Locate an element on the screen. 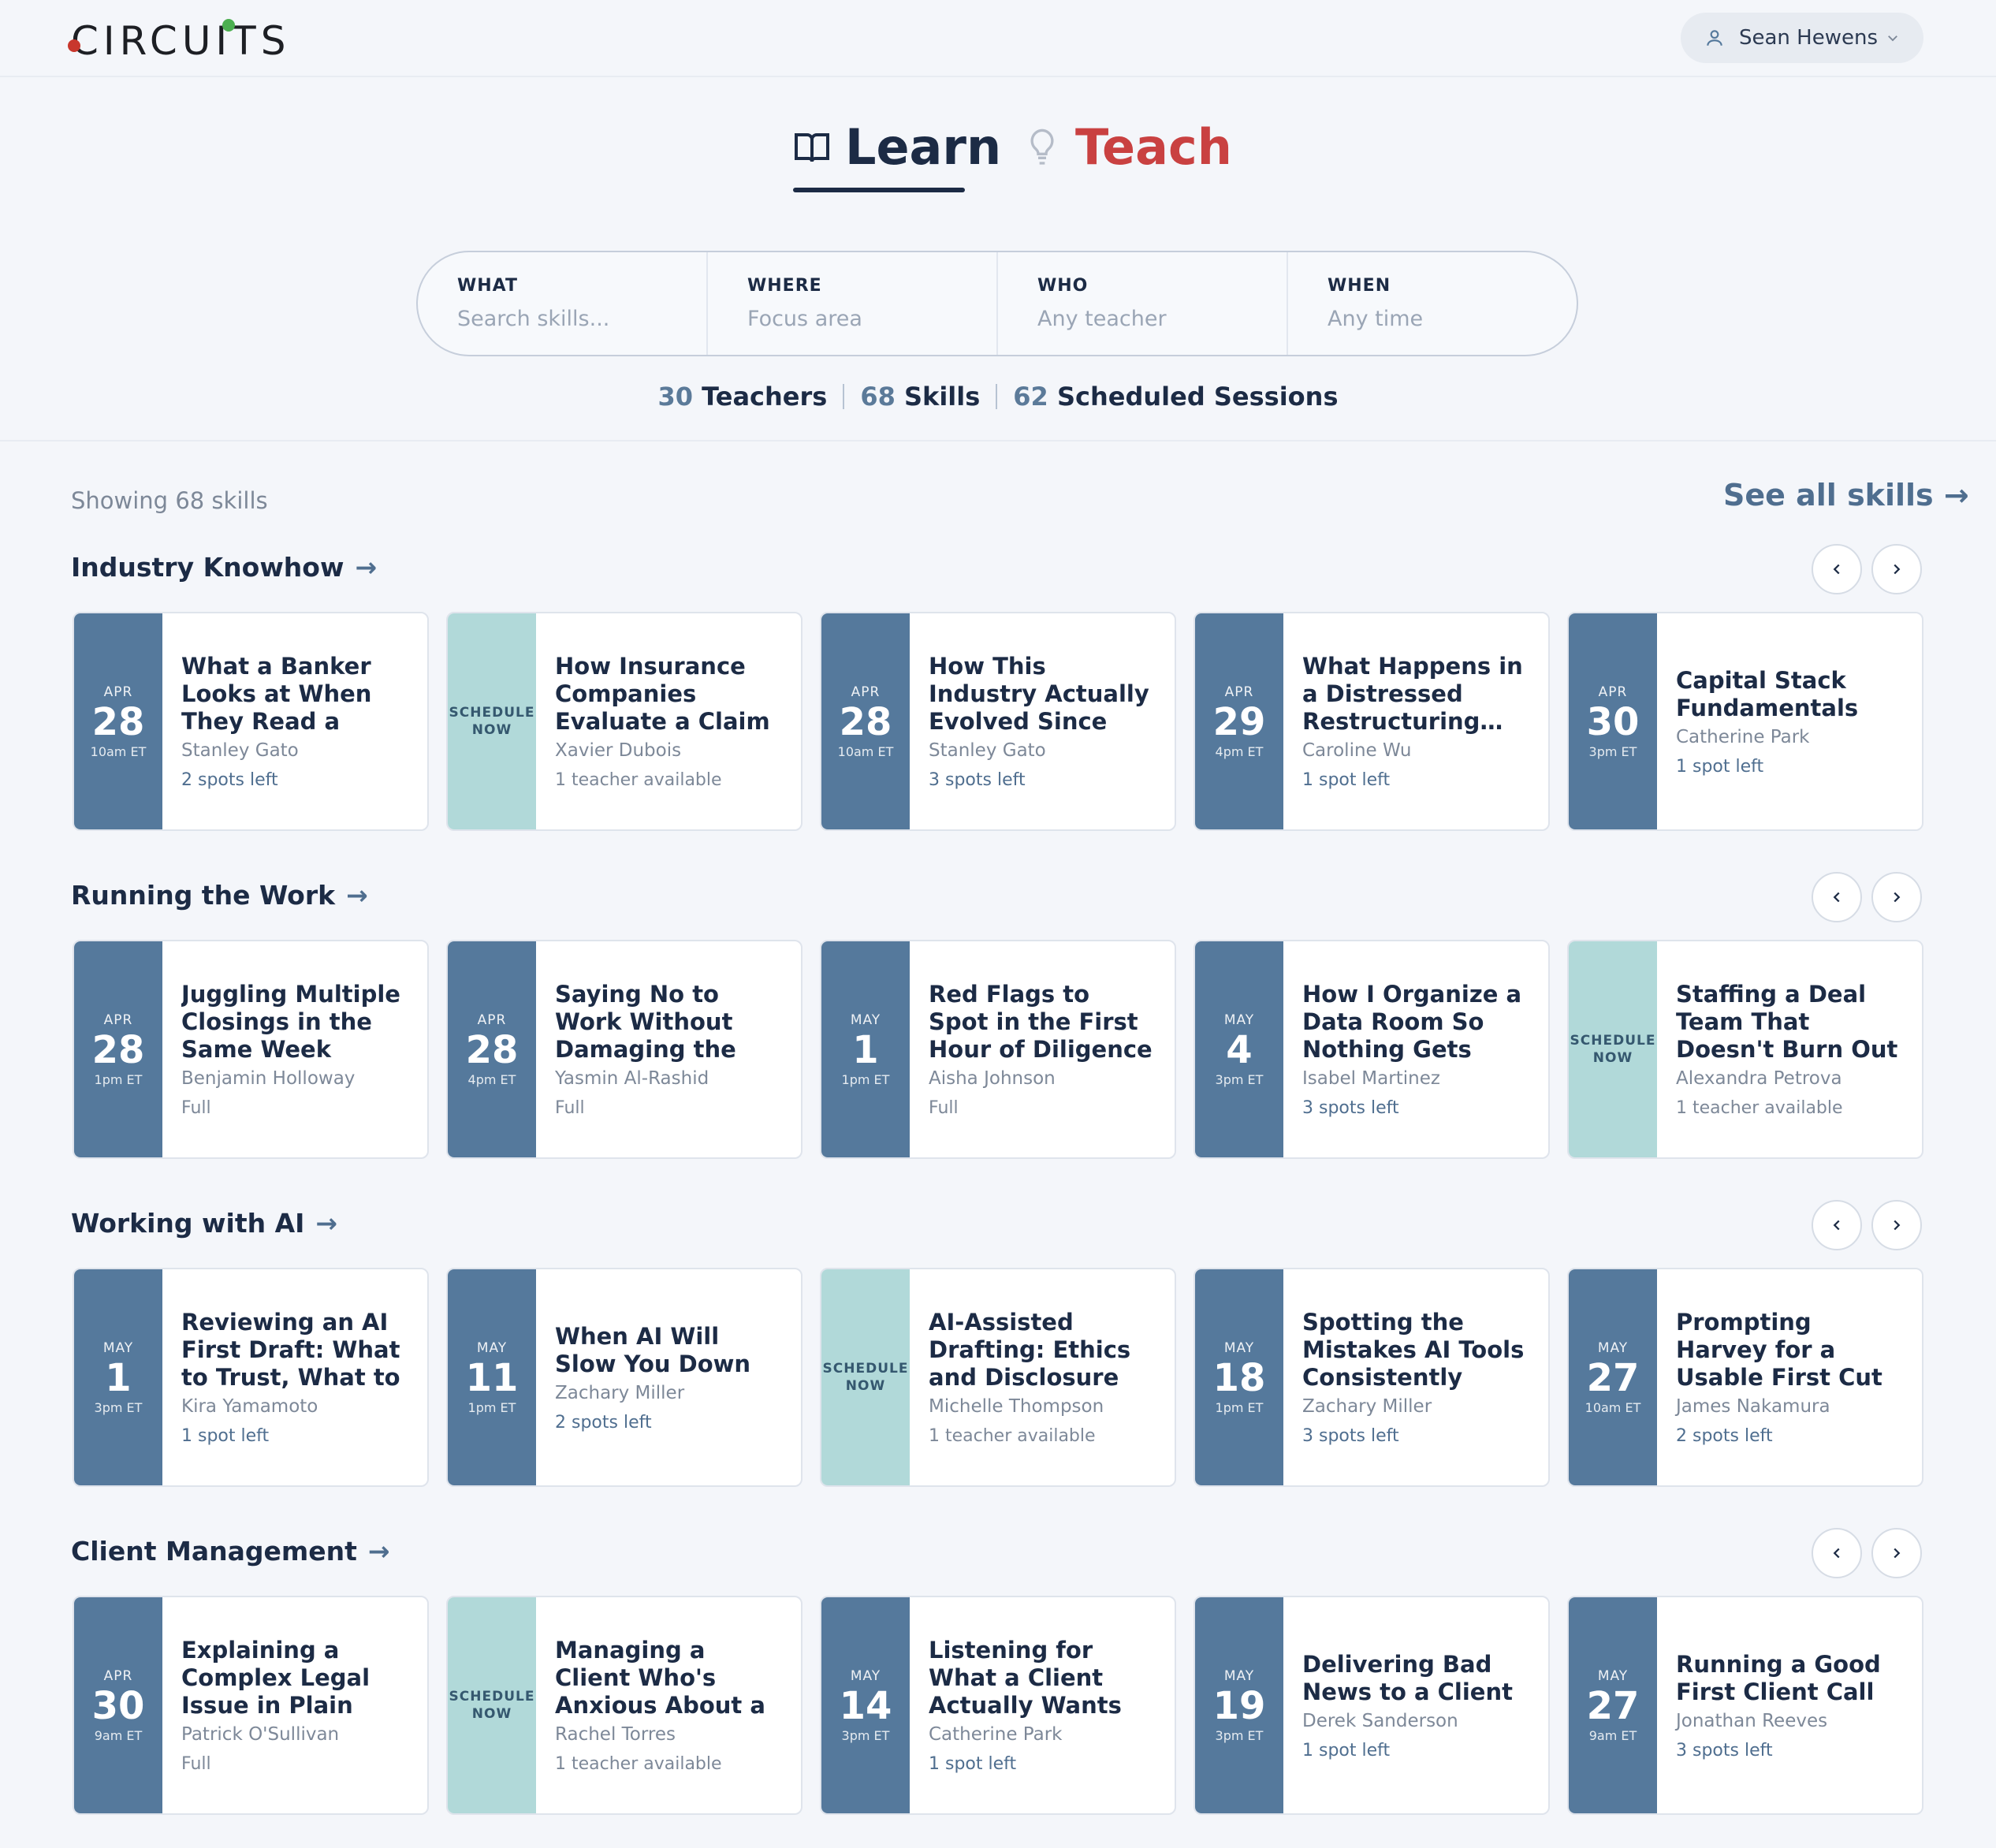 The height and width of the screenshot is (1848, 1996). date-day: 18 is located at coordinates (1239, 1377).